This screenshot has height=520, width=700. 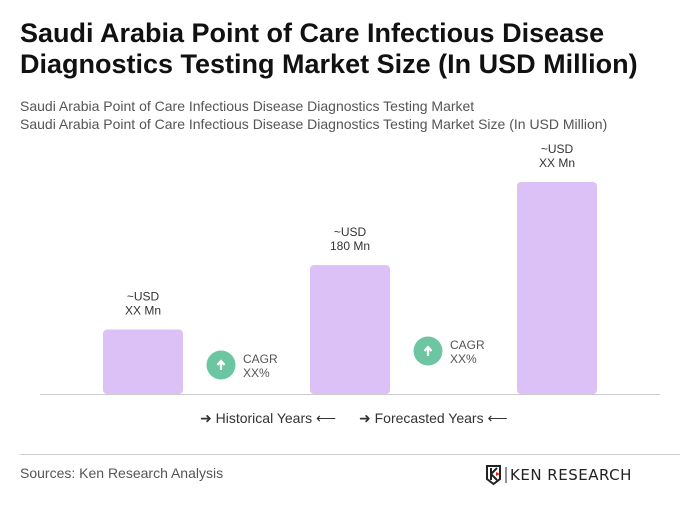 I want to click on sources: Sources: Ken Research Analysis, so click(x=122, y=473).